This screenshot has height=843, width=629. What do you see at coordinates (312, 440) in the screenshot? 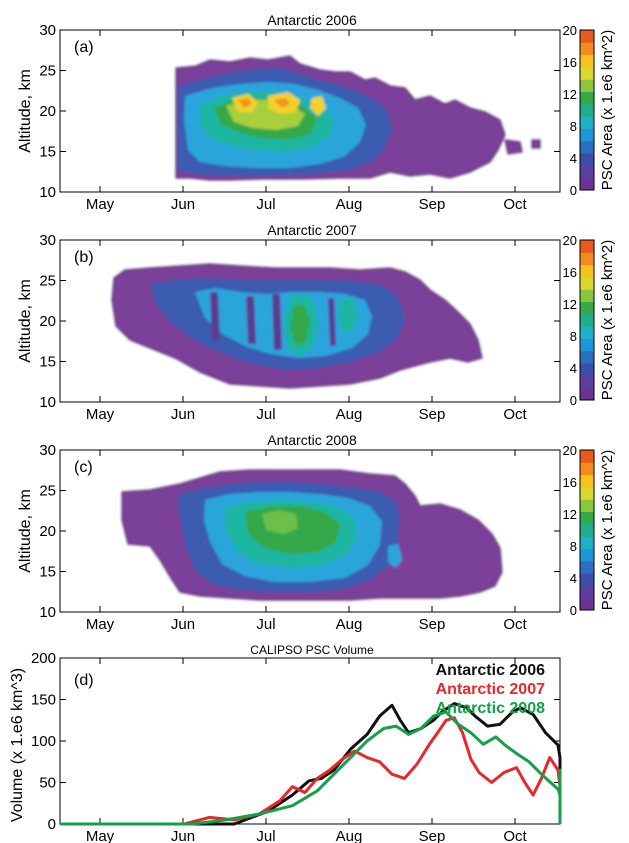
I see `panel-c-title: Antarctic 2008` at bounding box center [312, 440].